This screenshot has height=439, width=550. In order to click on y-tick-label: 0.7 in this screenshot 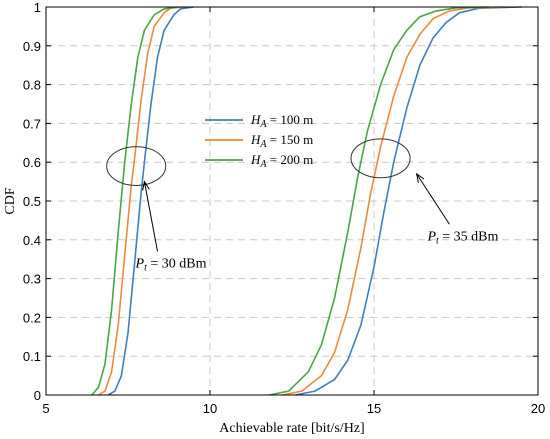, I will do `click(32, 123)`.